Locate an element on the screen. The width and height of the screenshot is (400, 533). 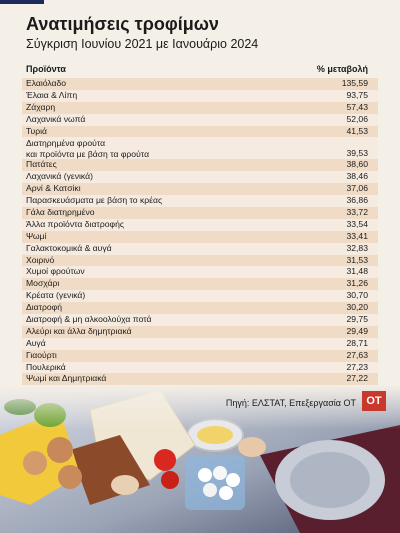
row-value: 38,60 is located at coordinates (357, 164).